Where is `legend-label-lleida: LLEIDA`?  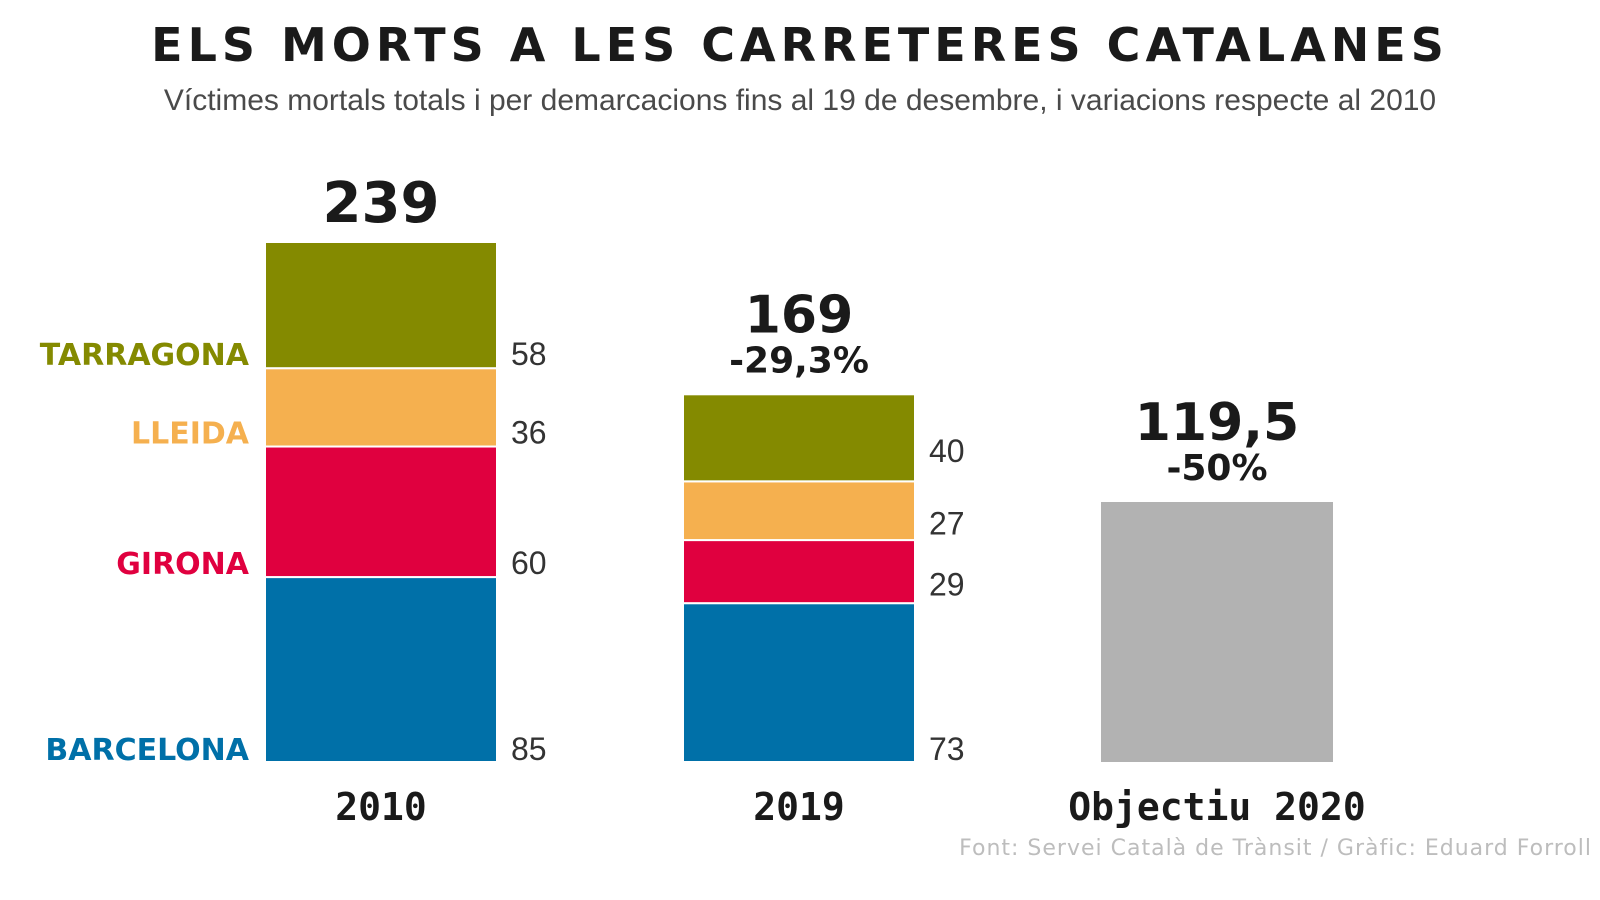
legend-label-lleida: LLEIDA is located at coordinates (190, 434).